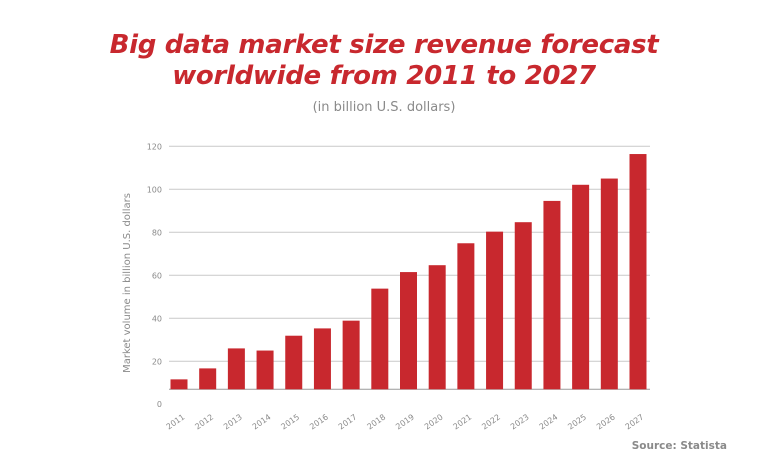 This screenshot has width=768, height=470. What do you see at coordinates (154, 189) in the screenshot?
I see `y-tick-label: 100` at bounding box center [154, 189].